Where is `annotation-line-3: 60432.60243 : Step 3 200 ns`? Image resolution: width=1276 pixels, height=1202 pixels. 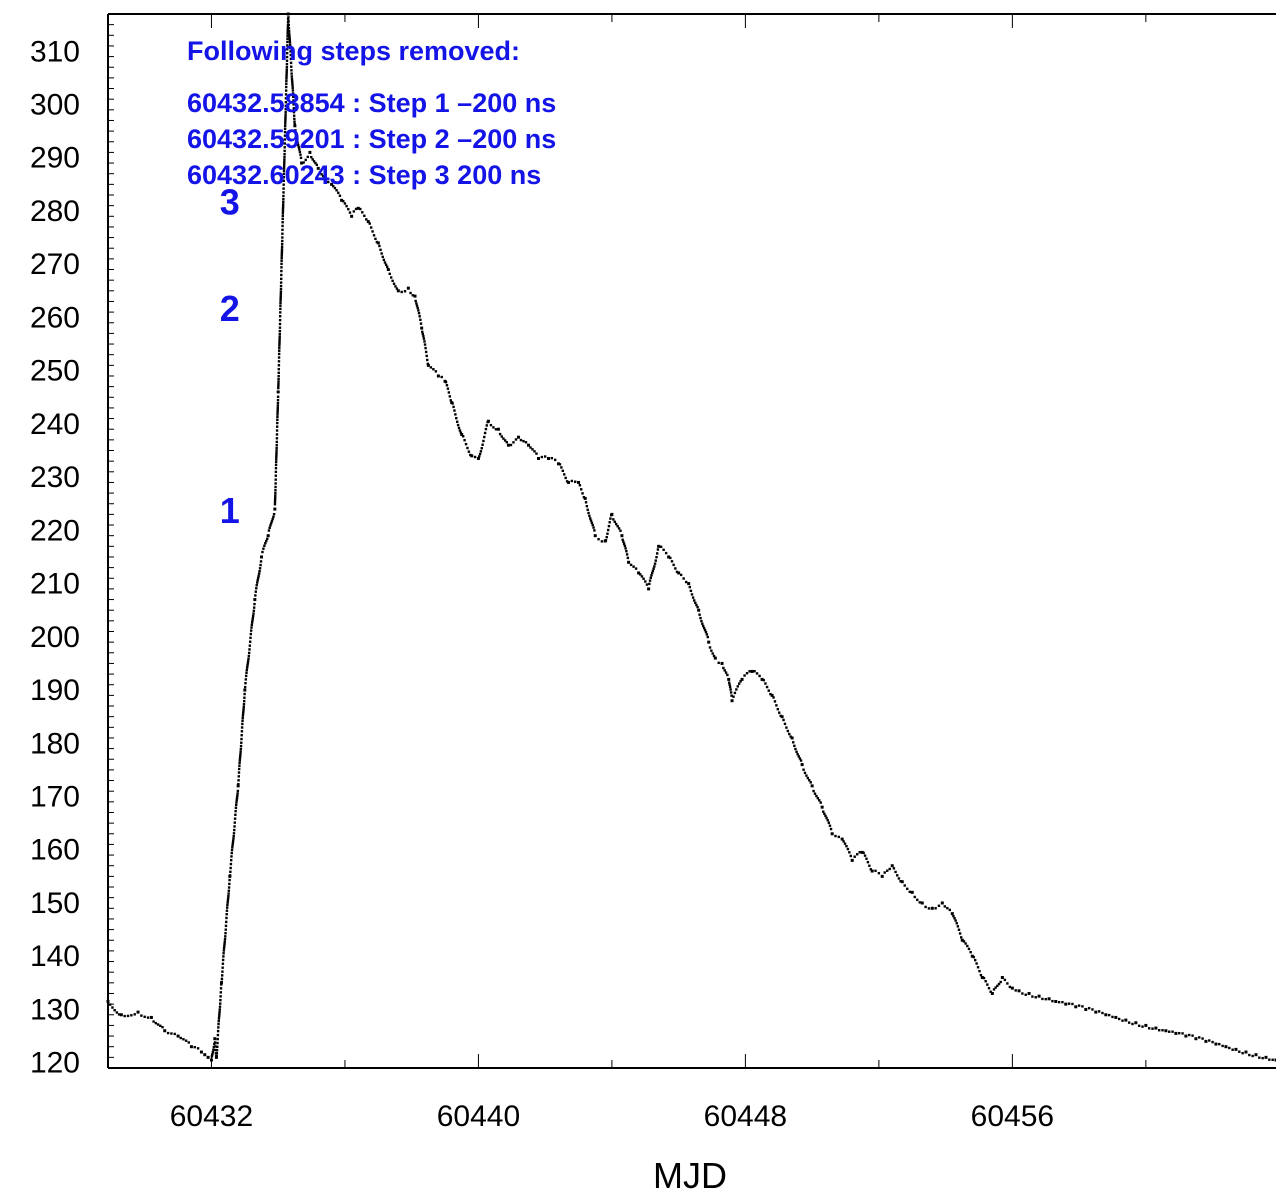
annotation-line-3: 60432.60243 : Step 3 200 ns is located at coordinates (364, 175).